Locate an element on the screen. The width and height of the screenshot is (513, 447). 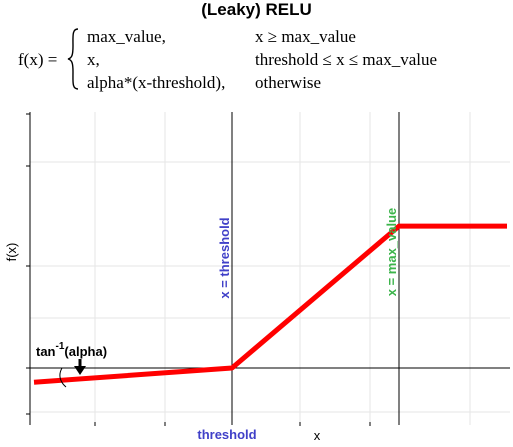
x-tick-marks is located at coordinates (232, 424).